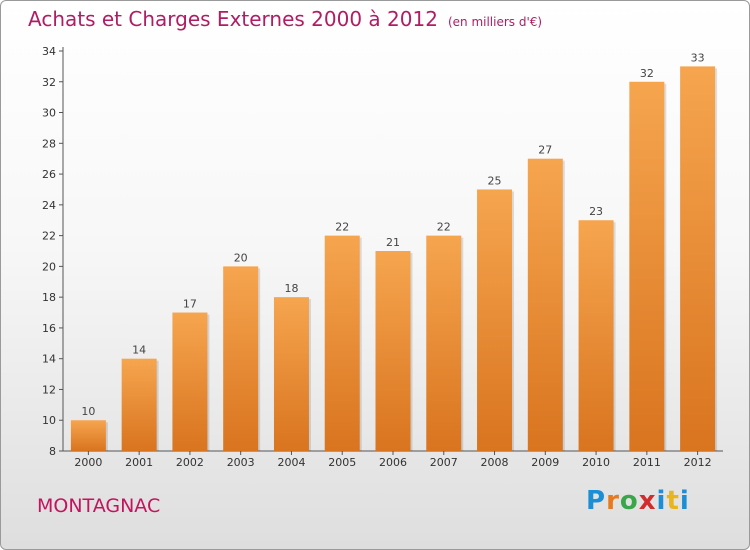 This screenshot has height=550, width=750. I want to click on data-label: 18, so click(291, 288).